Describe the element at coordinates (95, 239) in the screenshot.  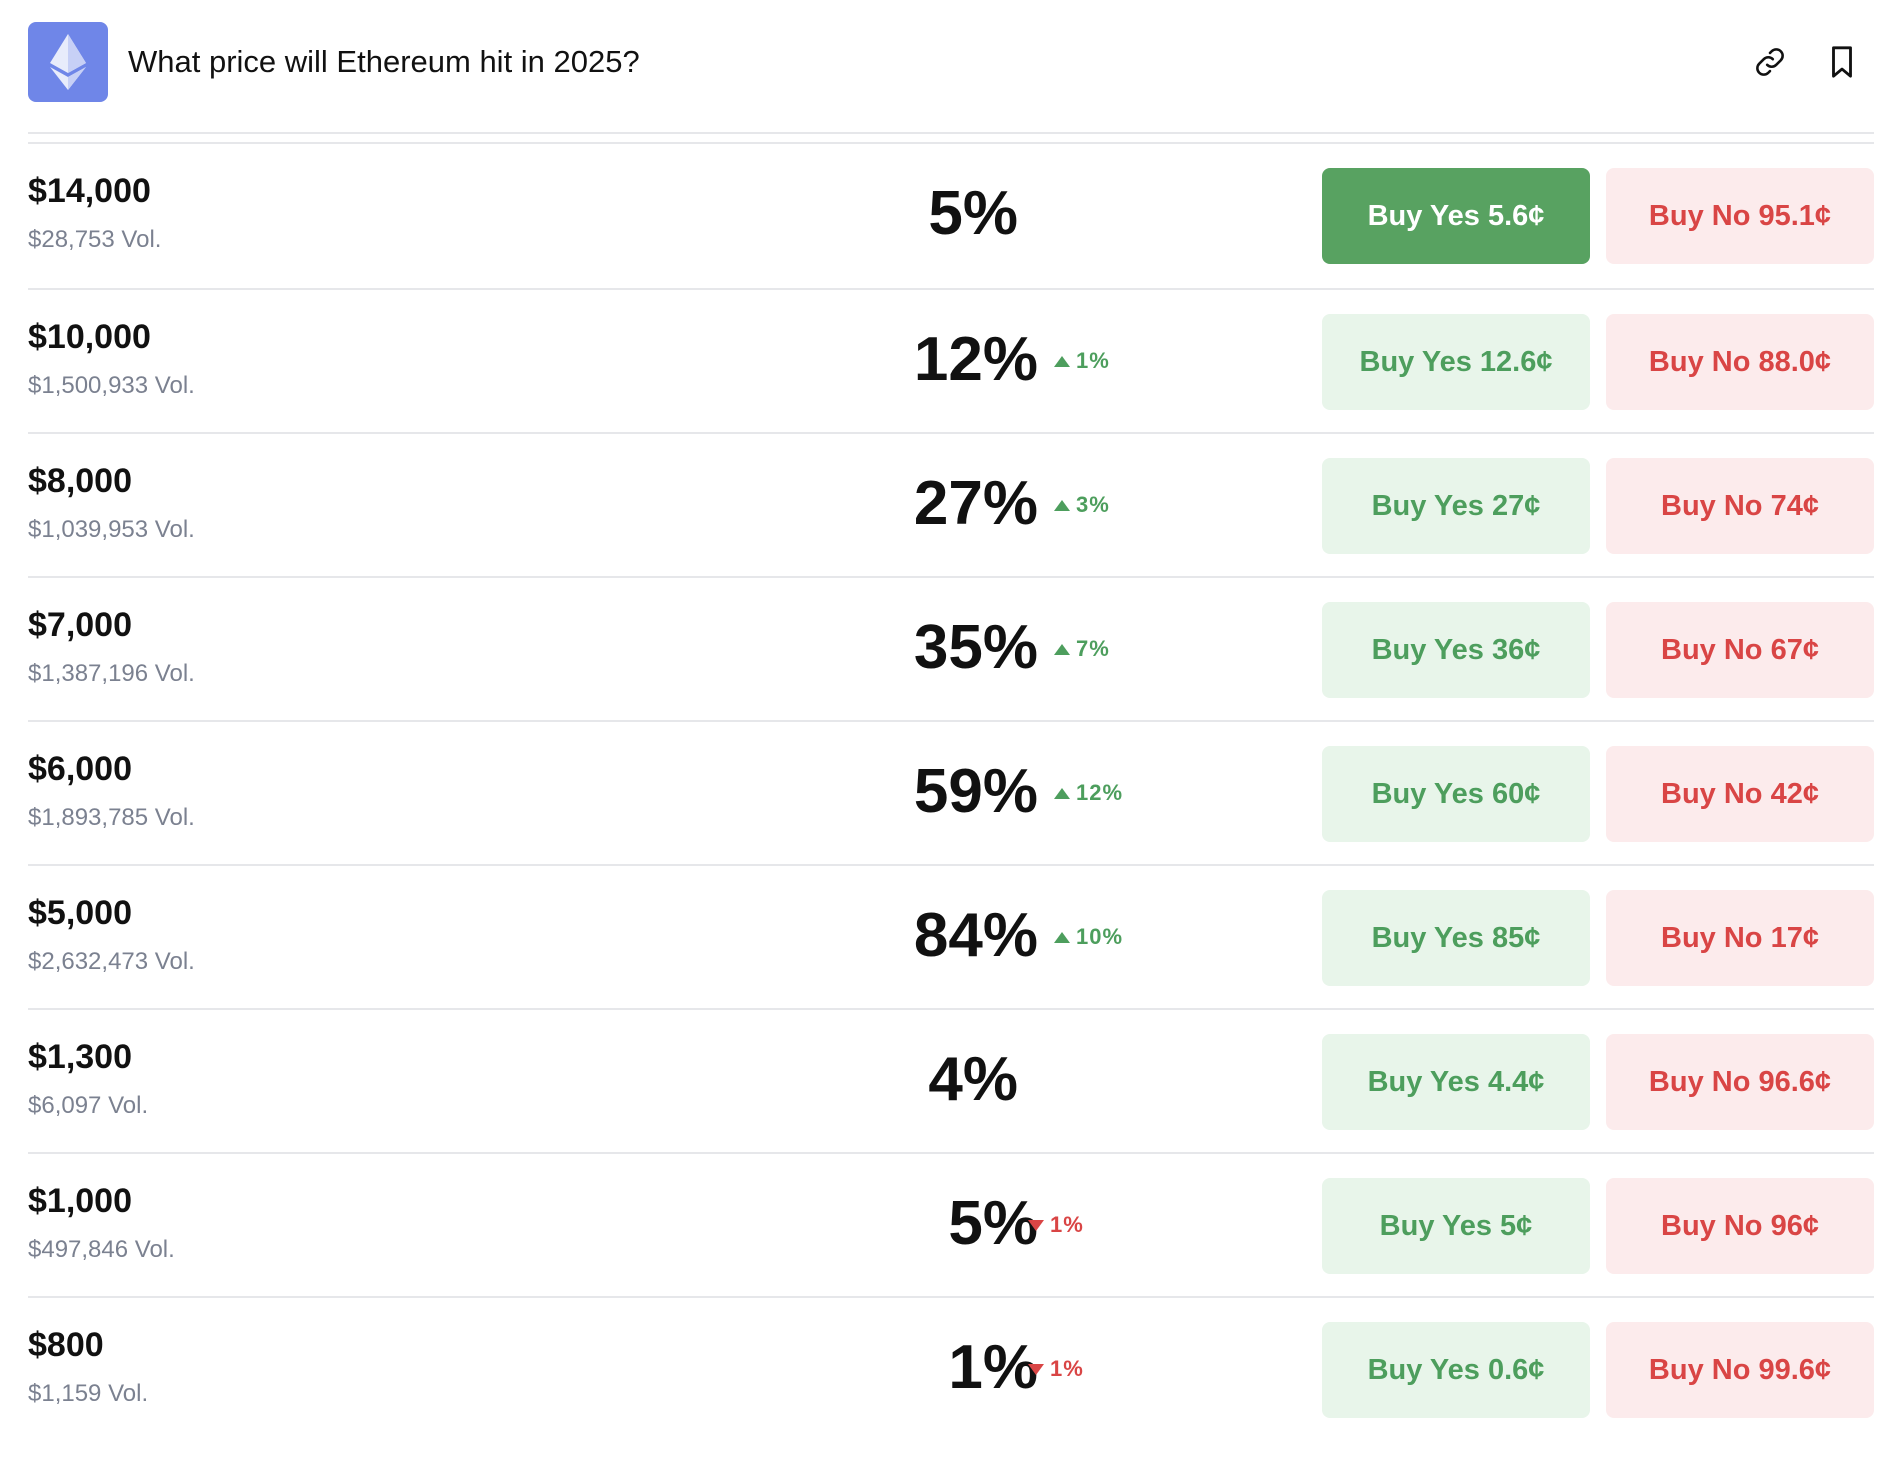
I see `outcome-volume: $28,753 Vol.` at that location.